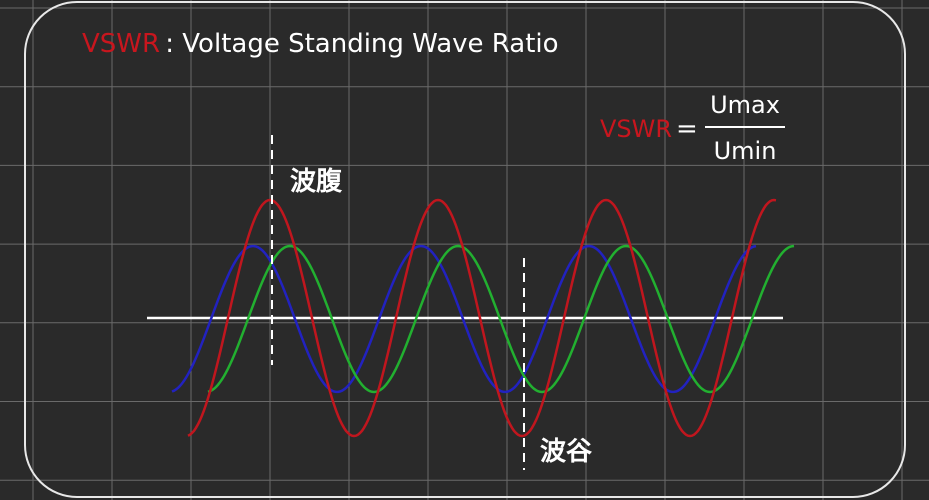  What do you see at coordinates (566, 452) in the screenshot?
I see `node-label: 波谷` at bounding box center [566, 452].